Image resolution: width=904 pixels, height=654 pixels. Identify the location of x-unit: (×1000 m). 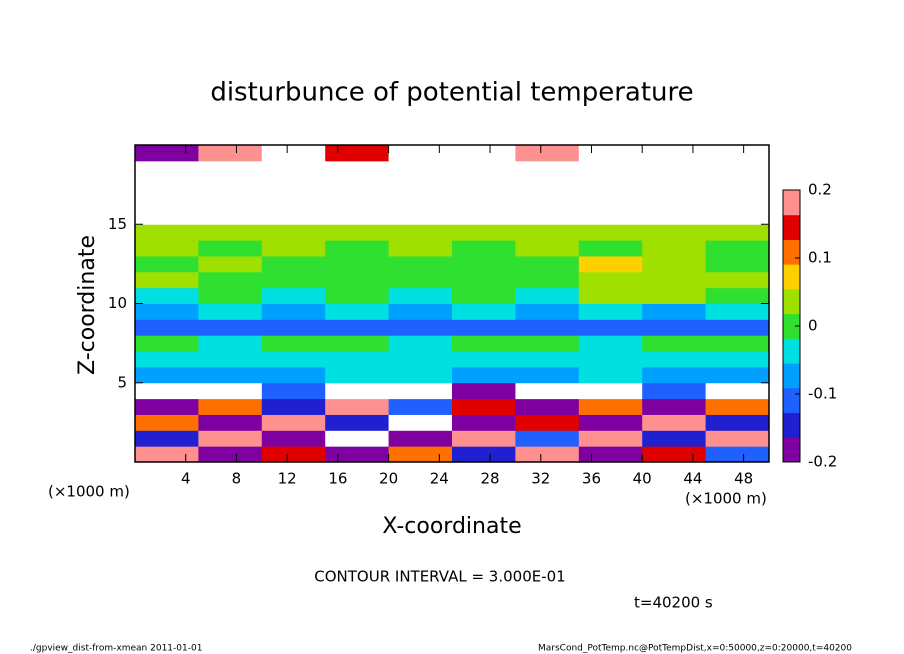
(89, 492).